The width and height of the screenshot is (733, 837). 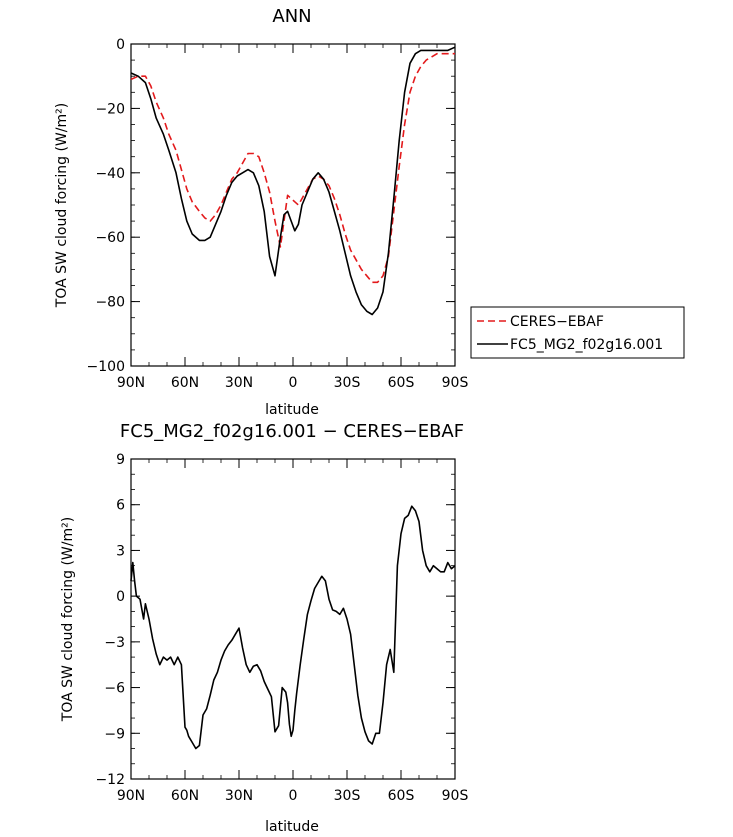 What do you see at coordinates (110, 780) in the screenshot?
I see `bottom-ytick-label: −12` at bounding box center [110, 780].